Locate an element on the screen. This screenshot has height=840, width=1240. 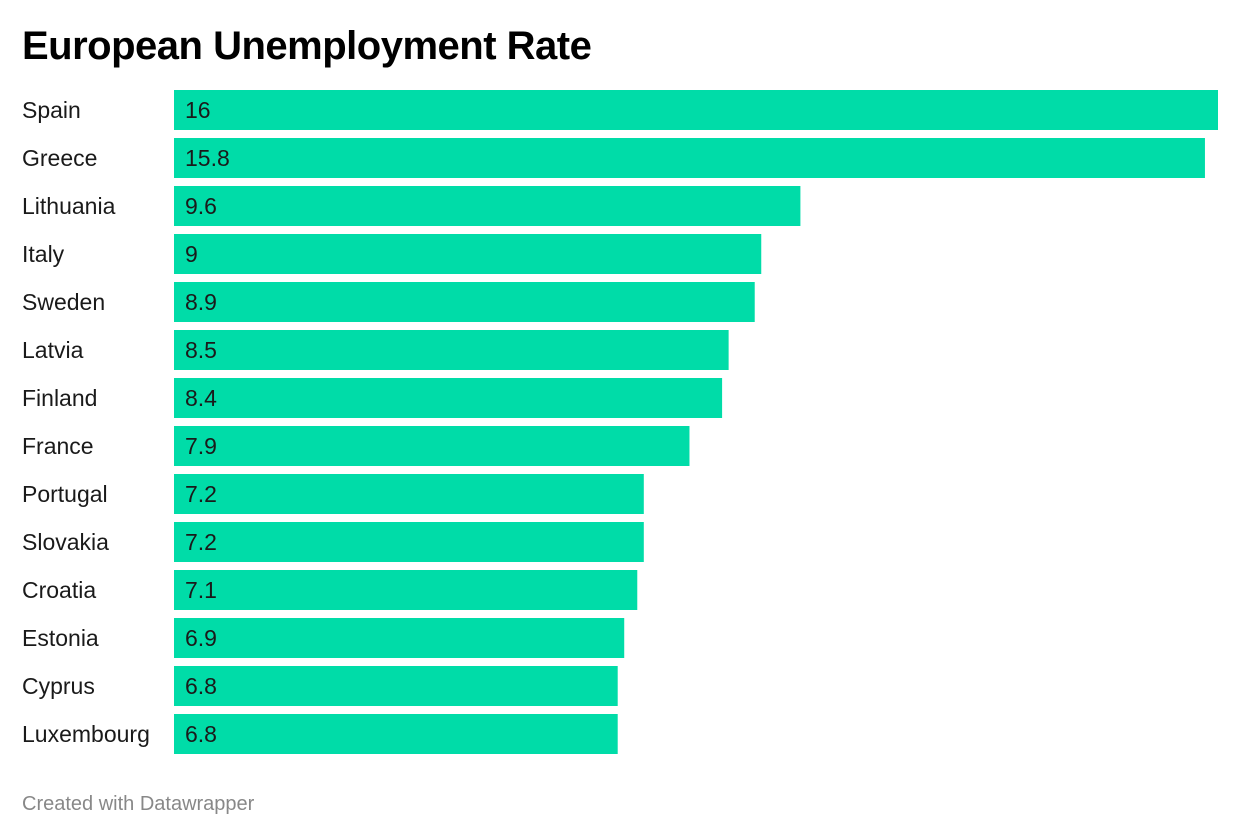
bar-row: Cyprus 6.8 is located at coordinates (320, 686).